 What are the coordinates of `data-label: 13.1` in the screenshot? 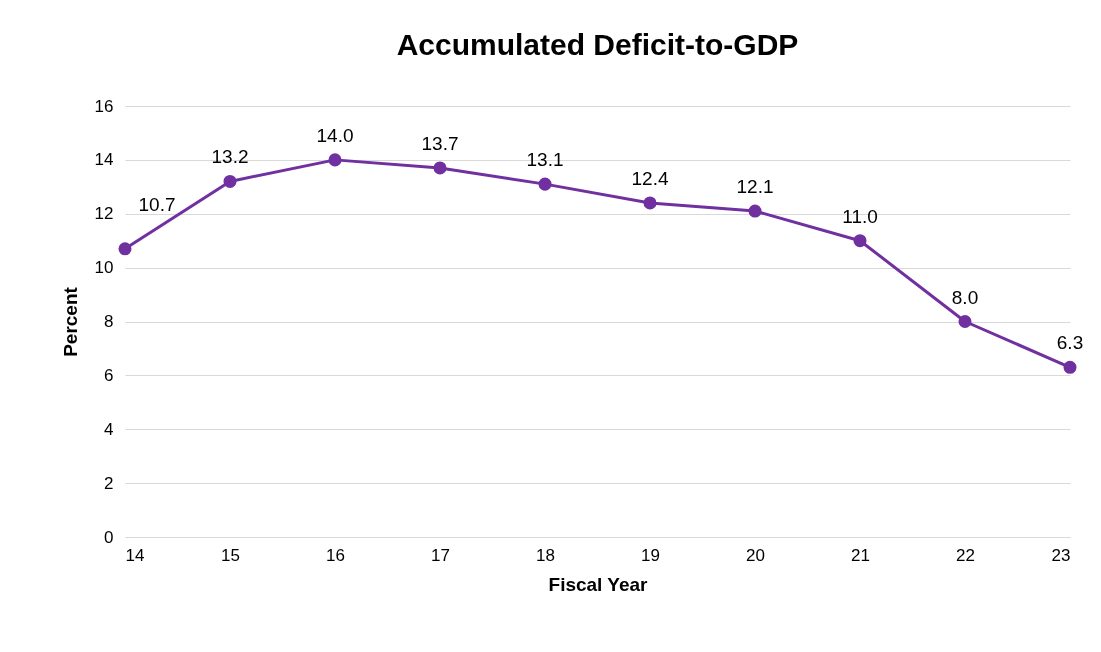 It's located at (545, 160).